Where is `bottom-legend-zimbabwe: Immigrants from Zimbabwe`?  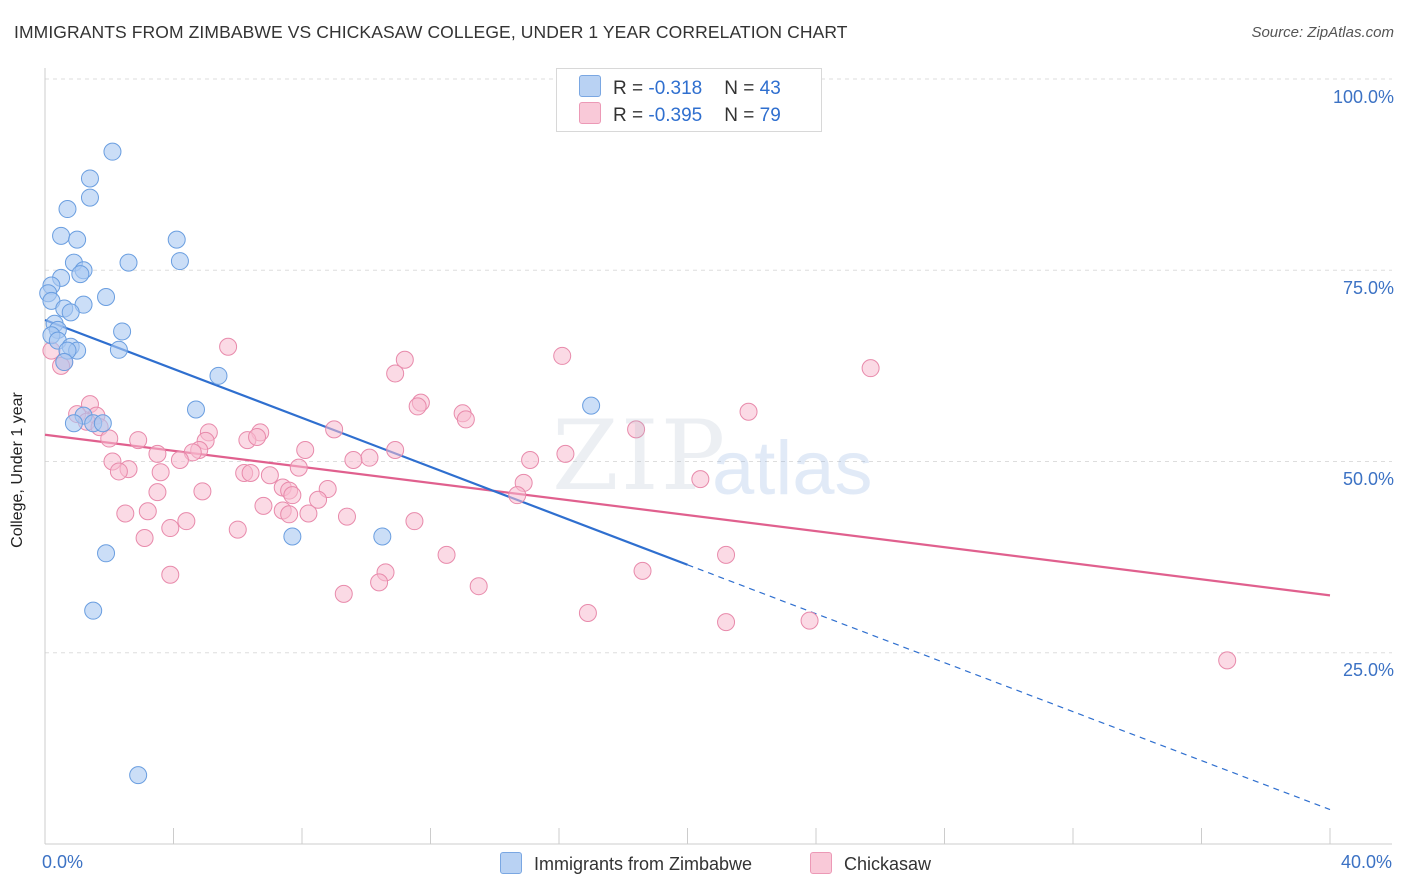
bottom-legend-zimbabwe: Immigrants from Zimbabwe is located at coordinates (626, 863).